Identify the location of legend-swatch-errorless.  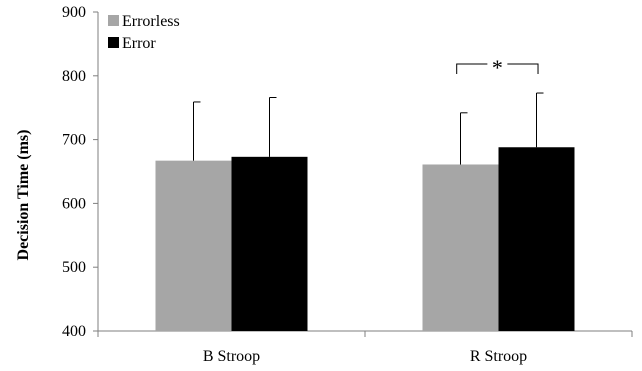
(113, 20).